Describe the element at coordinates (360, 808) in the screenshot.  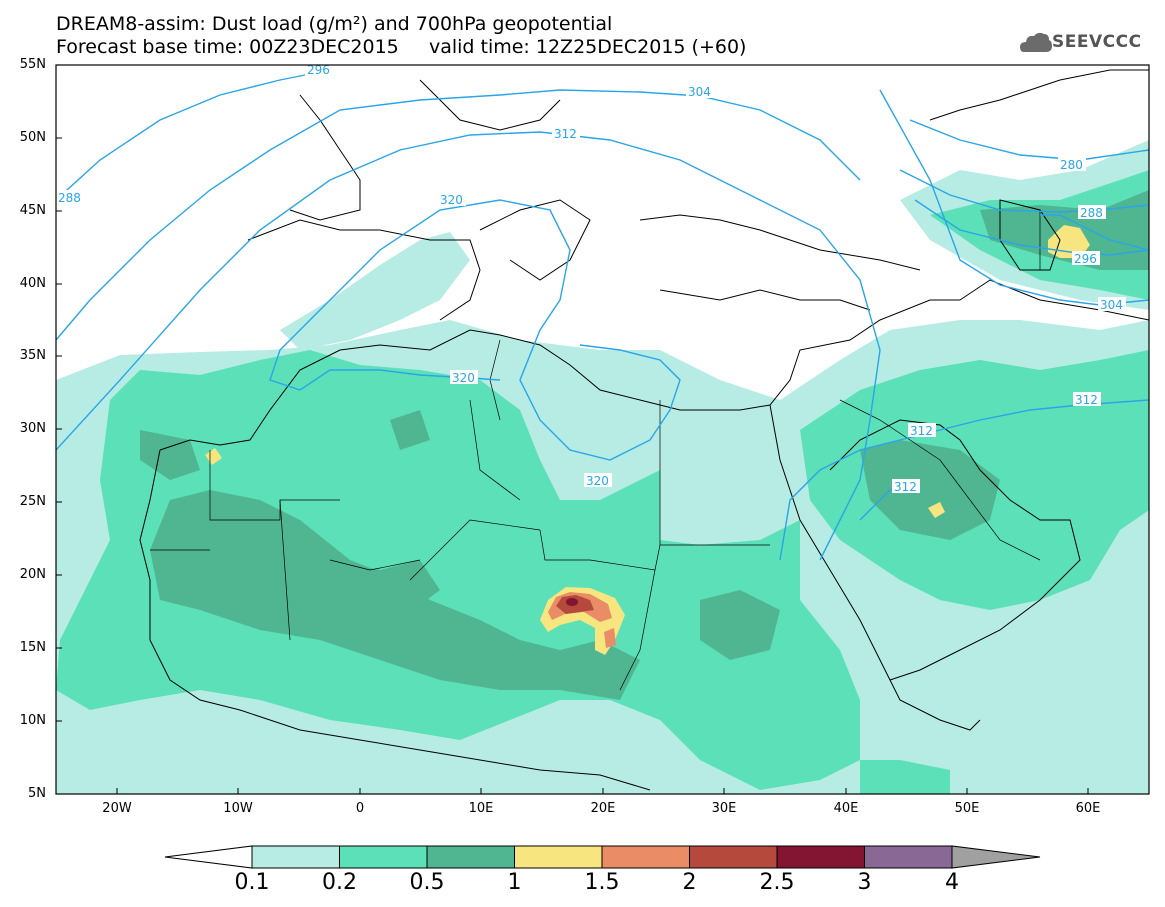
I see `lon-label-0: 0` at that location.